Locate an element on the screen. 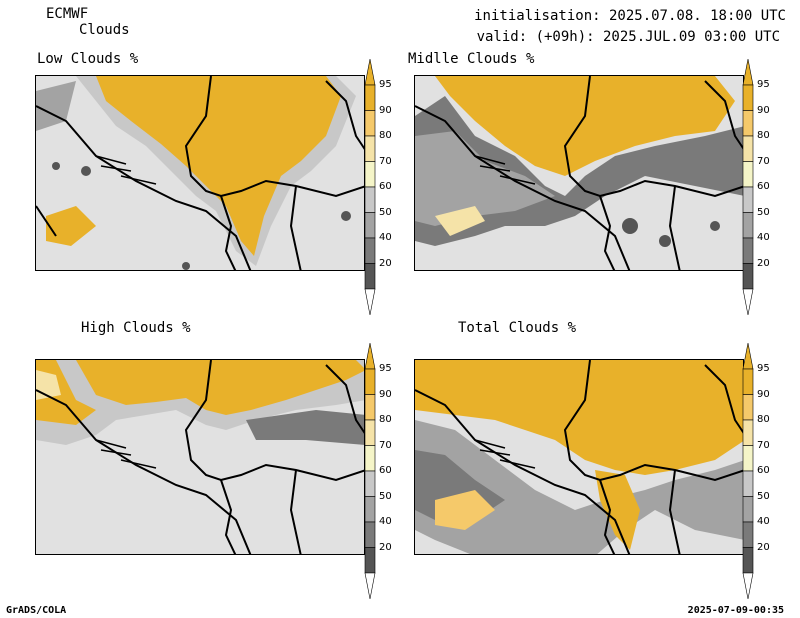 This screenshot has width=800, height=618. panel-title-high: High Clouds % is located at coordinates (136, 328).